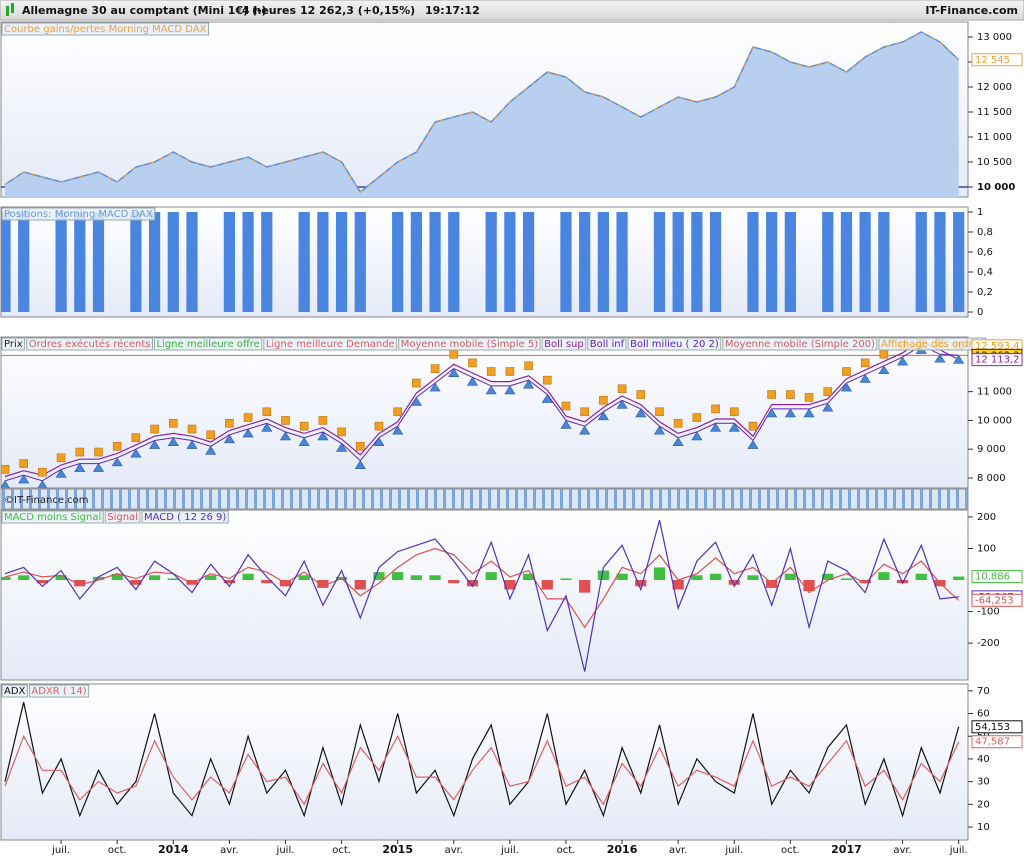 The height and width of the screenshot is (860, 1024). Describe the element at coordinates (452, 10) in the screenshot. I see `time: 19:17:12` at that location.